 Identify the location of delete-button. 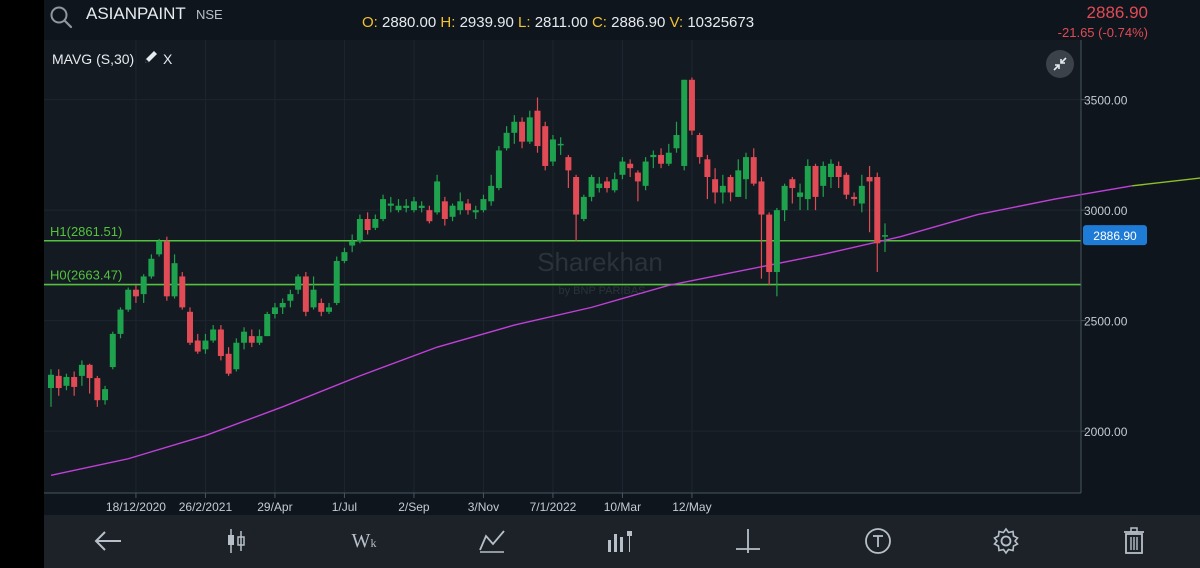
(1134, 541).